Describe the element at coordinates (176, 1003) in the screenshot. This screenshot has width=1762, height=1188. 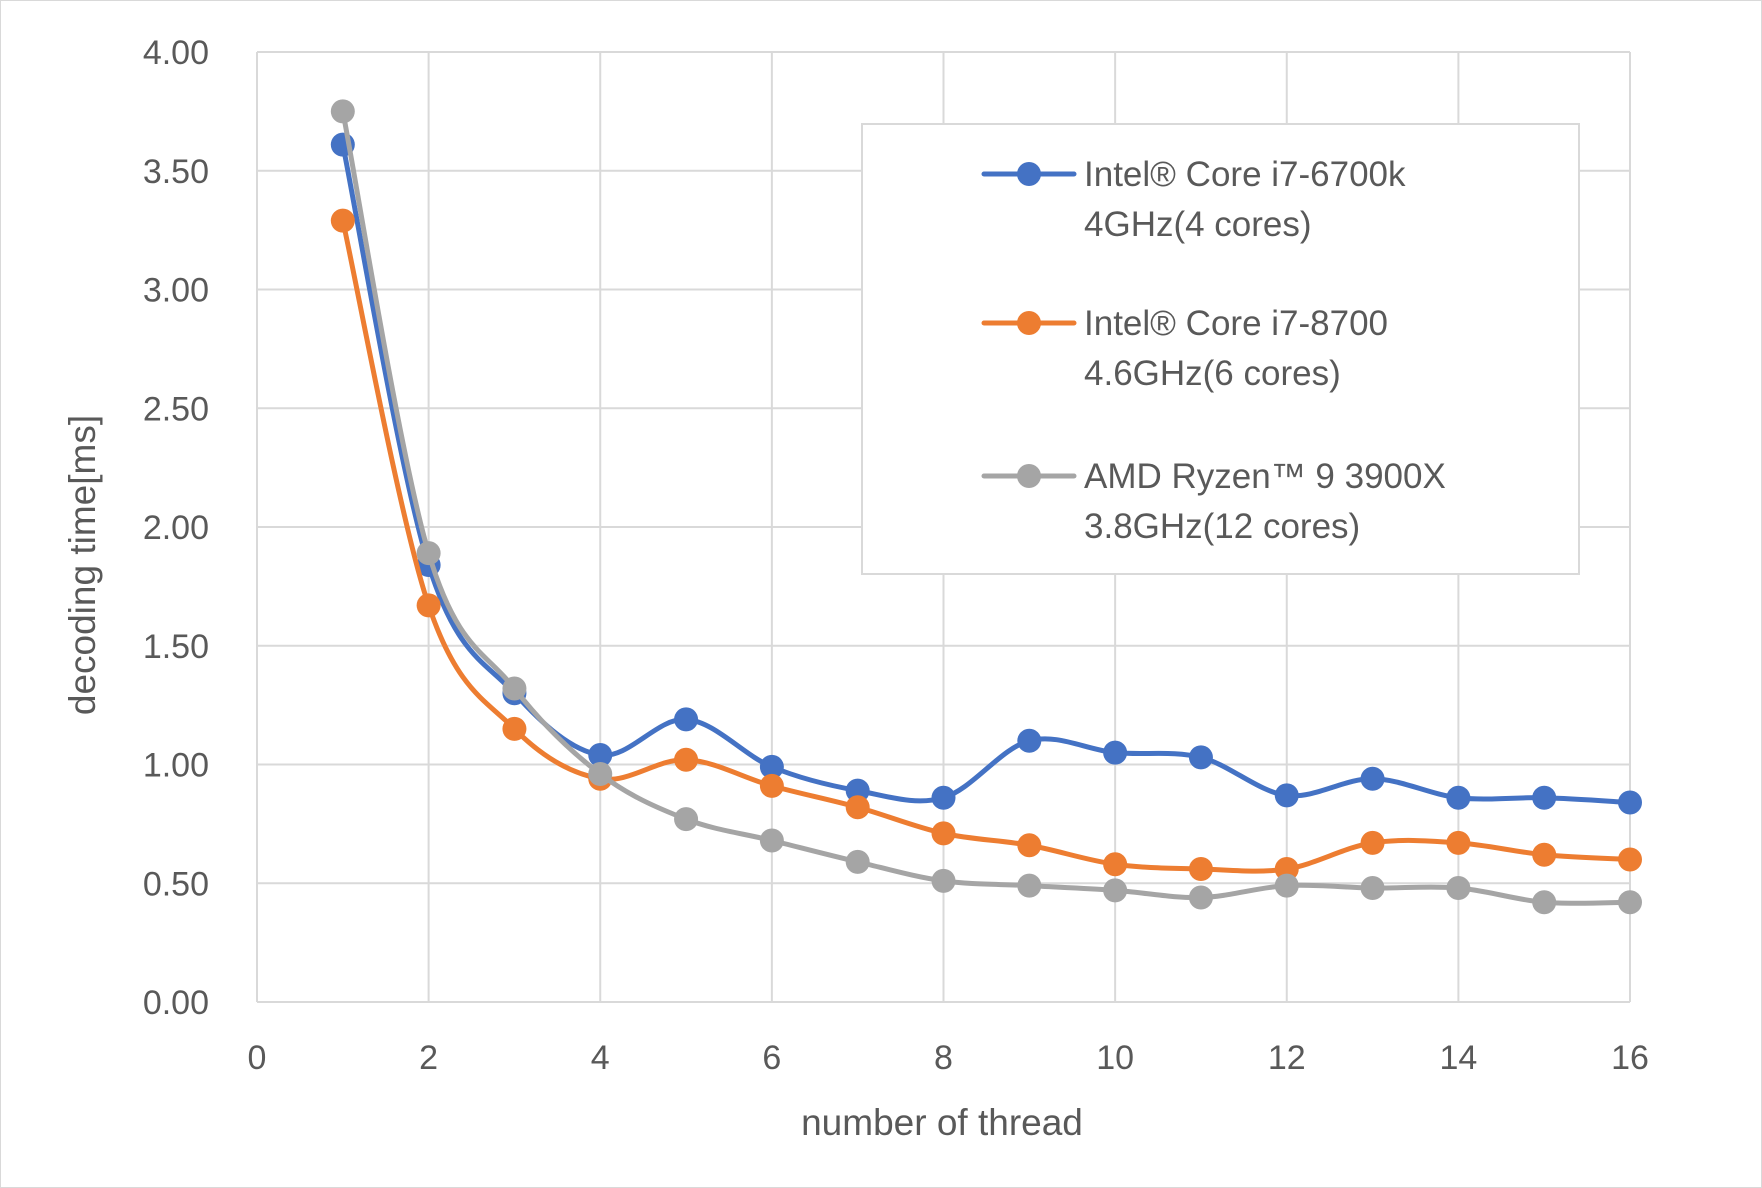
I see `y-tick-label: 0.00` at that location.